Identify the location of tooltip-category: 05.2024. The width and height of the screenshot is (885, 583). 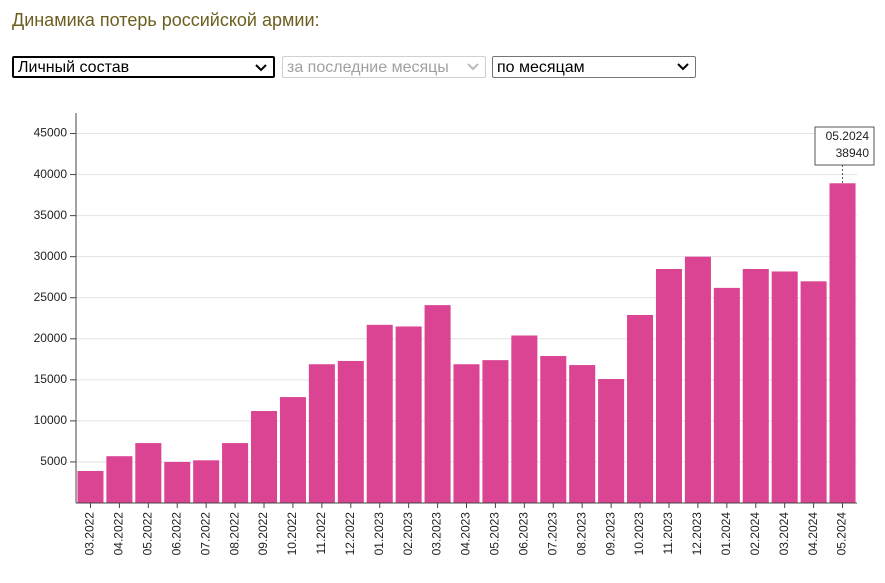
(848, 136).